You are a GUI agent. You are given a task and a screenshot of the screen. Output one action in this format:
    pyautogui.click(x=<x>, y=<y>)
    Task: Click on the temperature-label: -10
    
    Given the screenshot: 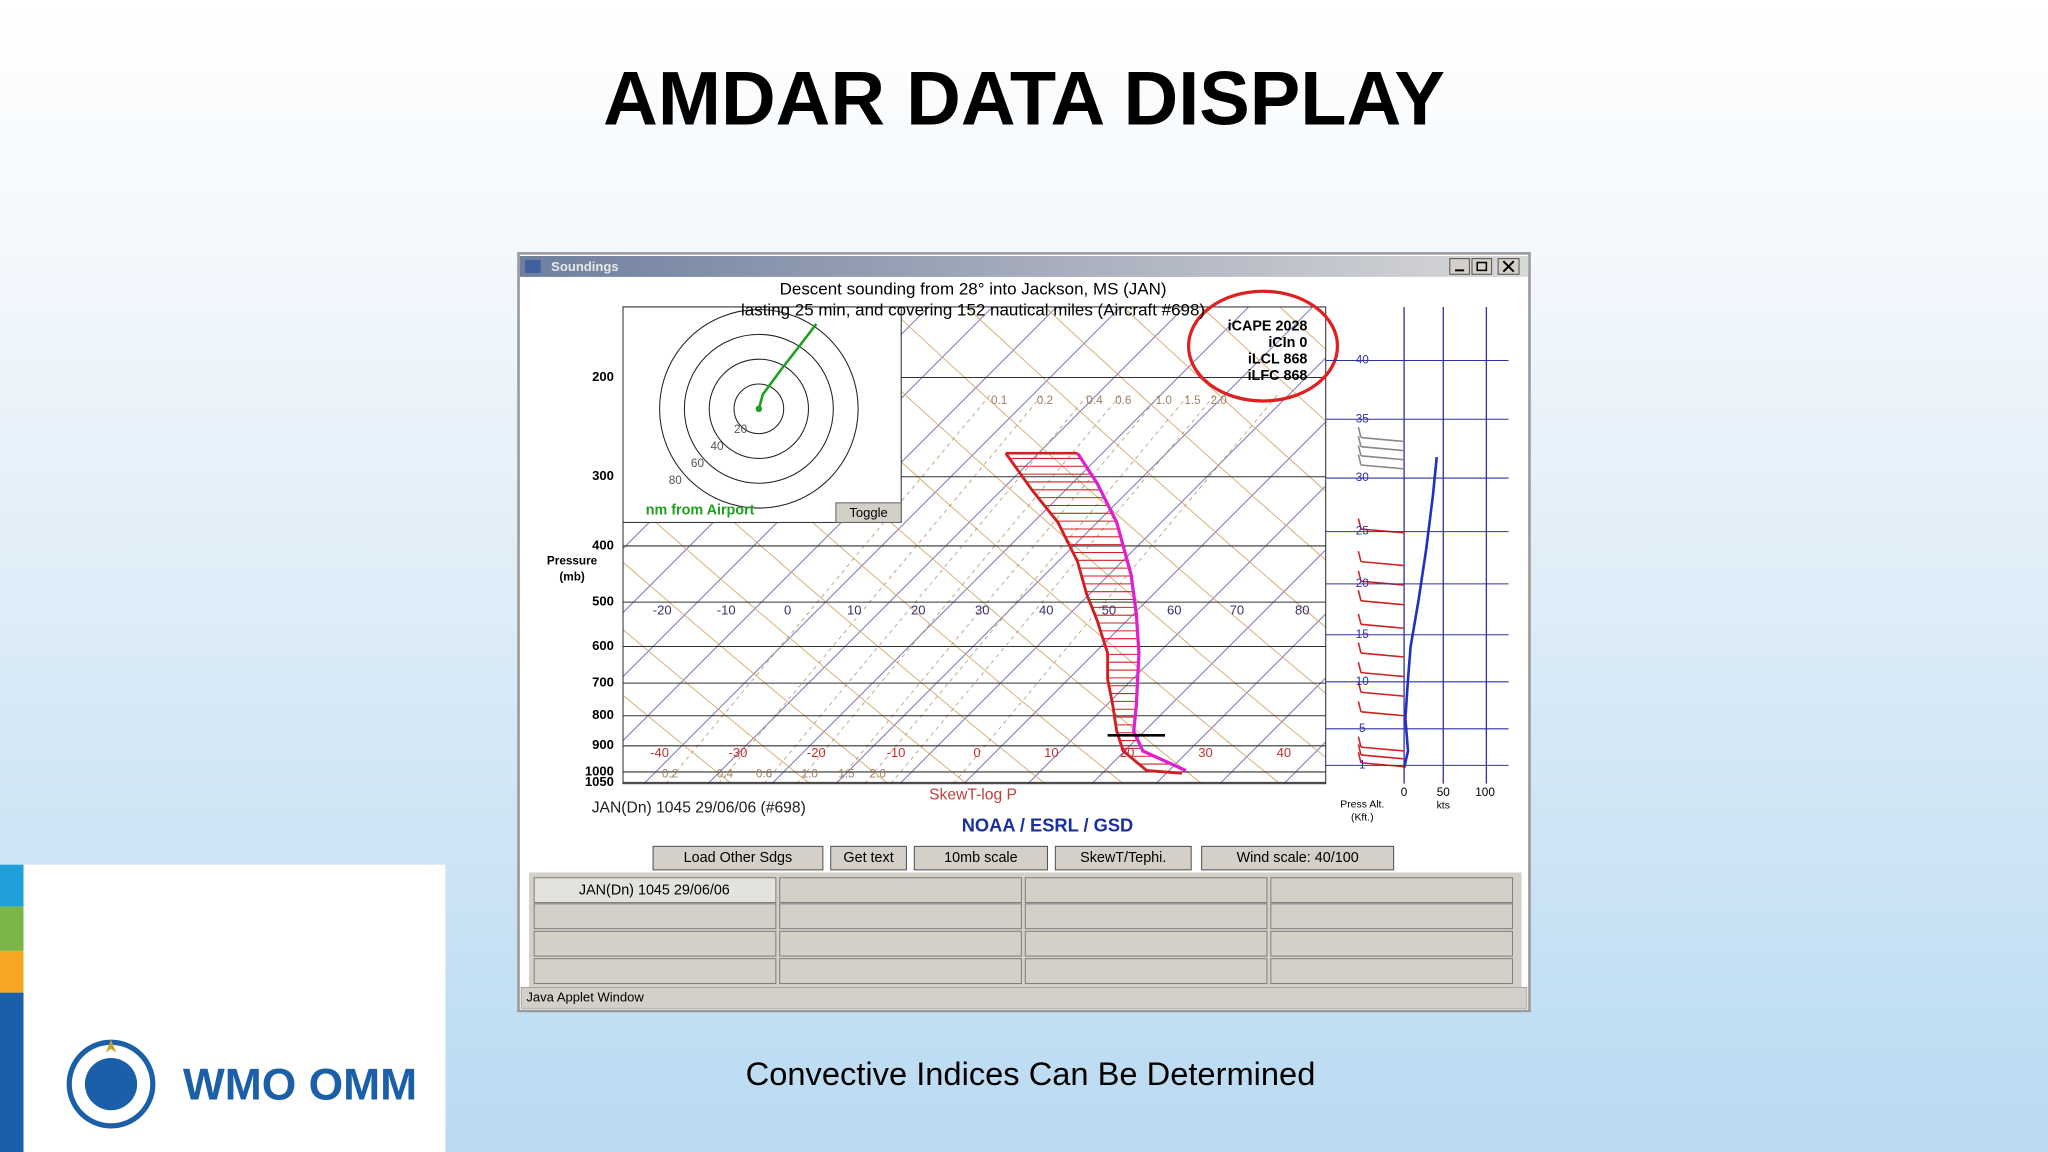 What is the action you would take?
    pyautogui.click(x=896, y=752)
    